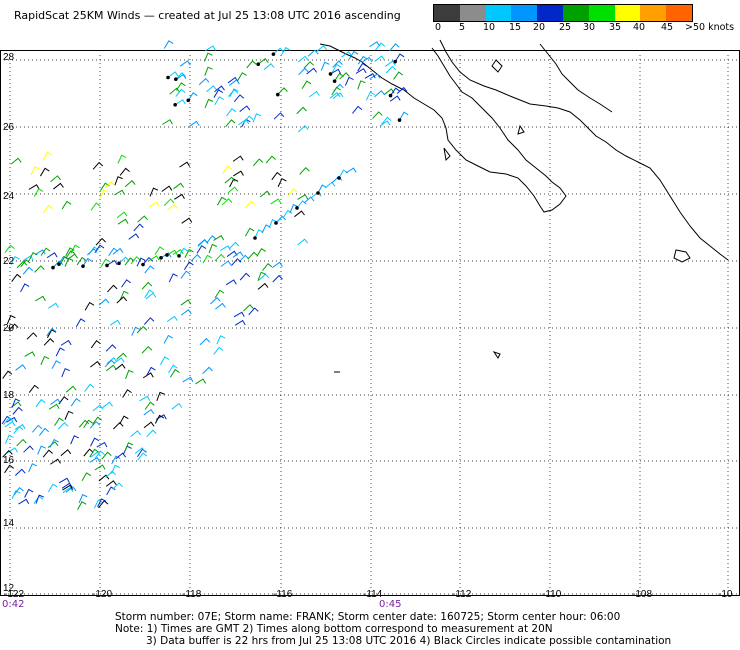 The image size is (740, 650). What do you see at coordinates (462, 27) in the screenshot?
I see `legend-label: 5` at bounding box center [462, 27].